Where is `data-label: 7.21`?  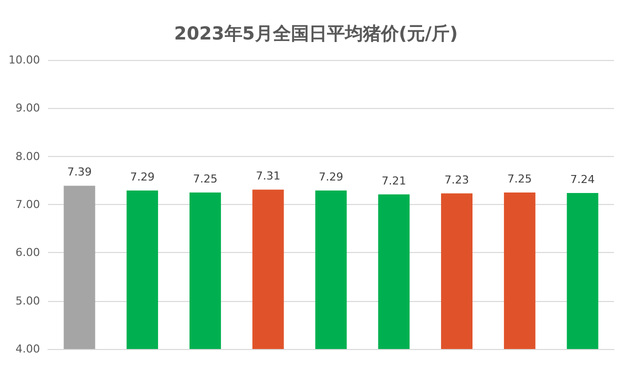
data-label: 7.21 is located at coordinates (394, 181).